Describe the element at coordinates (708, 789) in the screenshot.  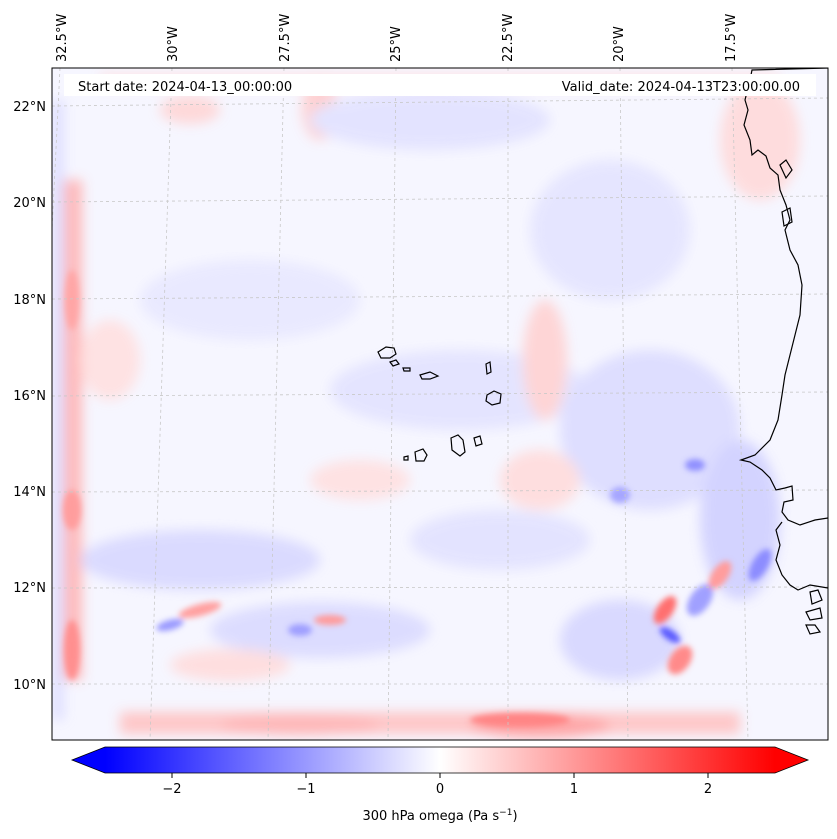
I see `colorbar-tick-label: 2` at that location.